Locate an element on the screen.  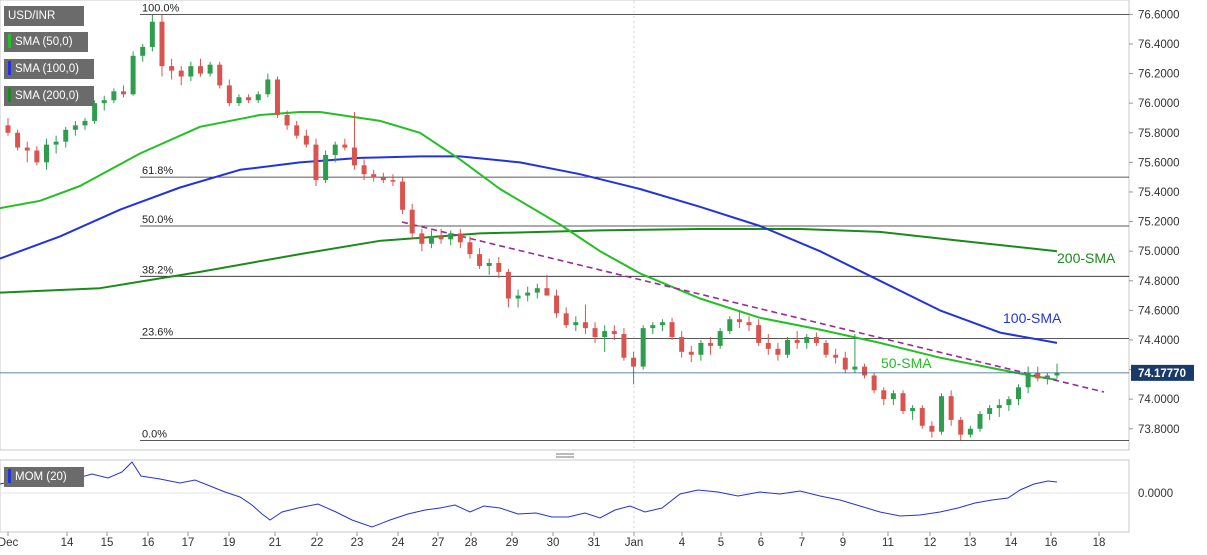
price-tick-label: 75.4000 is located at coordinates (1159, 193).